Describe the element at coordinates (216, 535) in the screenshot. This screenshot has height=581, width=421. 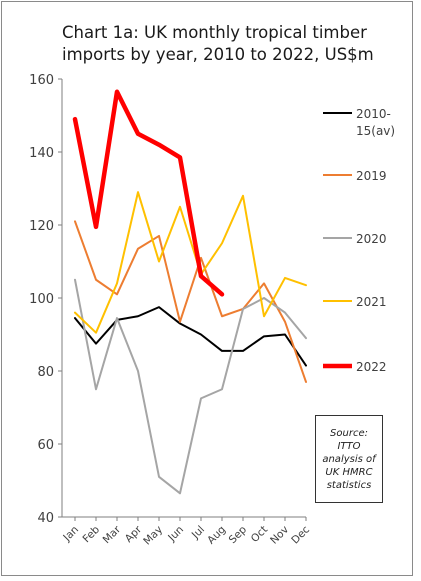
I see `x-tick-label: Aug` at that location.